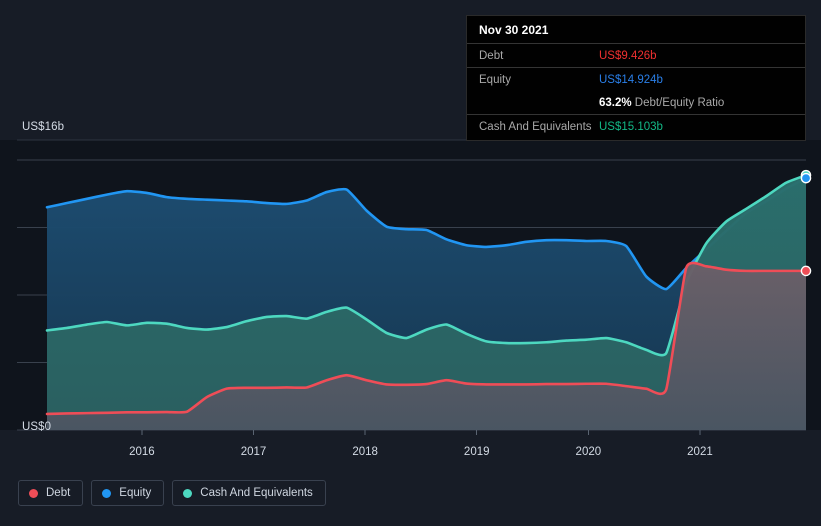 This screenshot has width=821, height=526. I want to click on chart-legend: Debt Equity Cash And Equivalents, so click(172, 493).